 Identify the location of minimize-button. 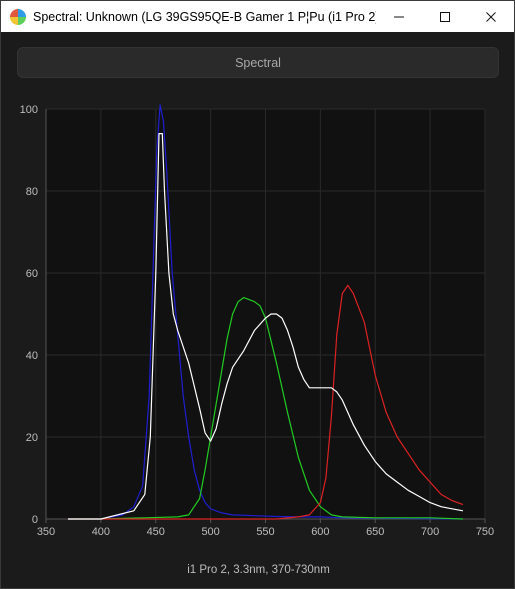
(399, 16).